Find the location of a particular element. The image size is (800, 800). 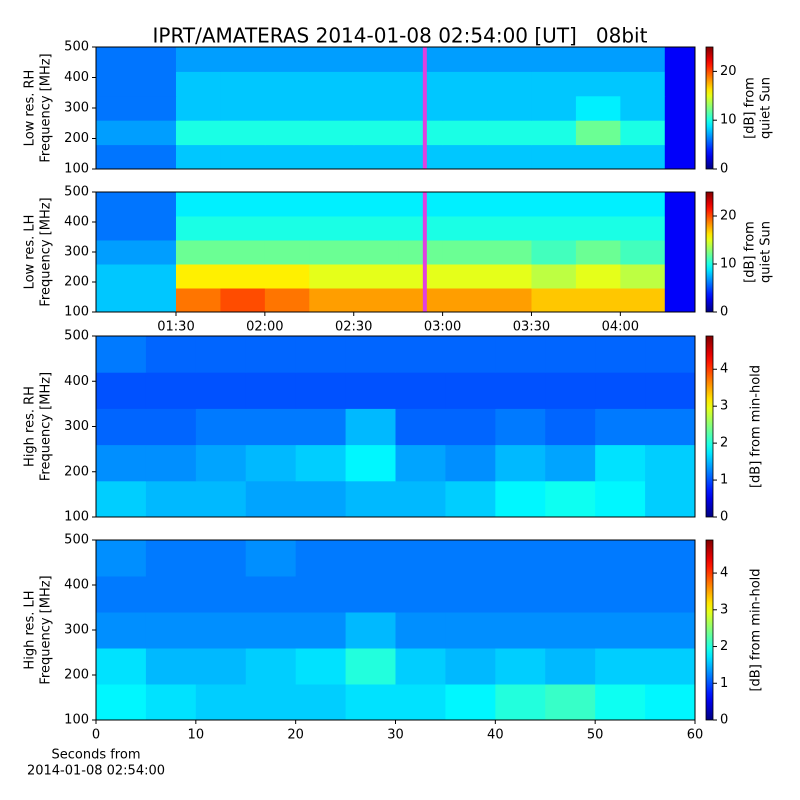

x-tick-label: 0 is located at coordinates (96, 735).